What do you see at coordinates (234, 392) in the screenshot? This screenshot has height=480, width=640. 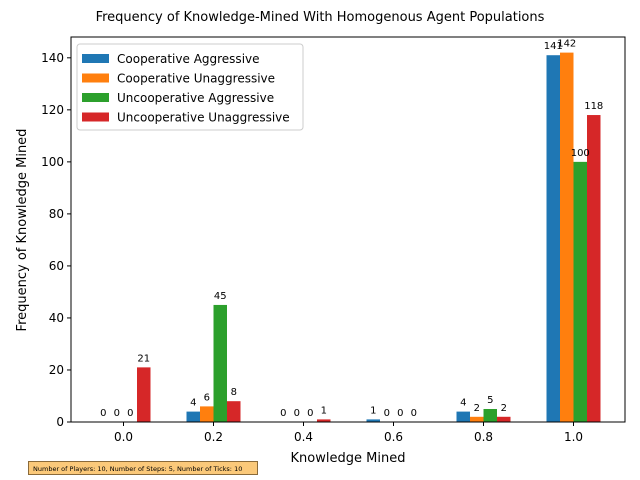 I see `bar-value-label: 8` at bounding box center [234, 392].